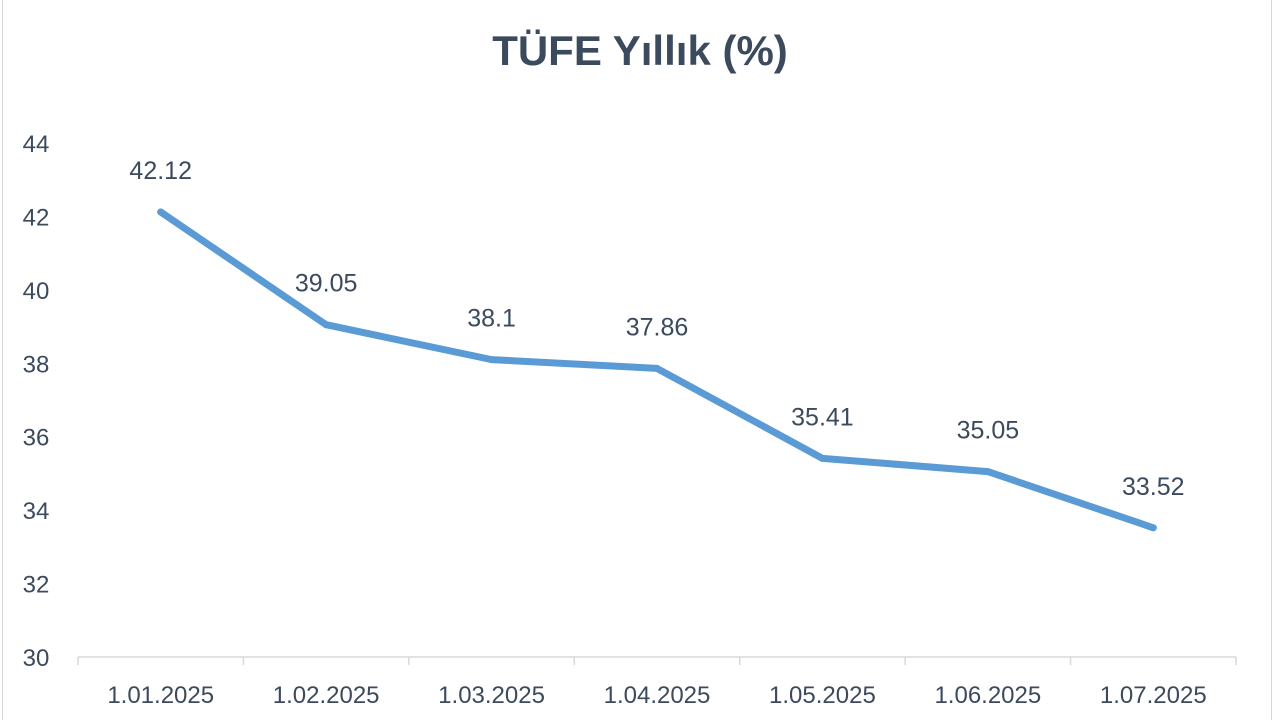  What do you see at coordinates (822, 695) in the screenshot?
I see `x-tick-label: 1.05.2025` at bounding box center [822, 695].